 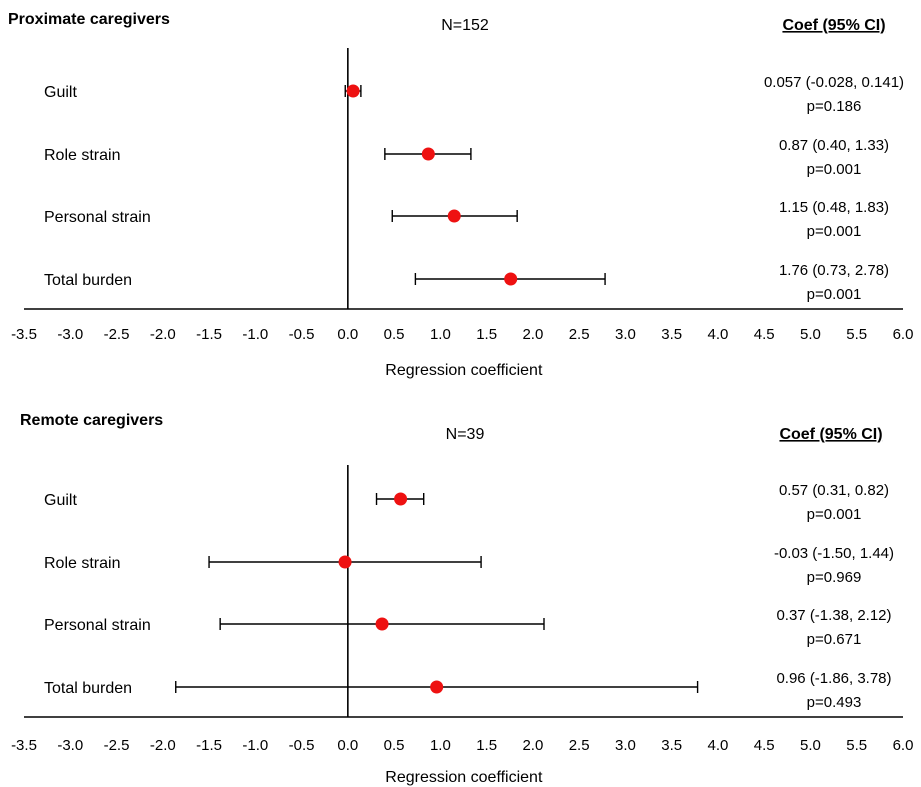 I want to click on panel1-coef-ci-text: 0.057 (-0.028, 0.141), so click(x=834, y=82).